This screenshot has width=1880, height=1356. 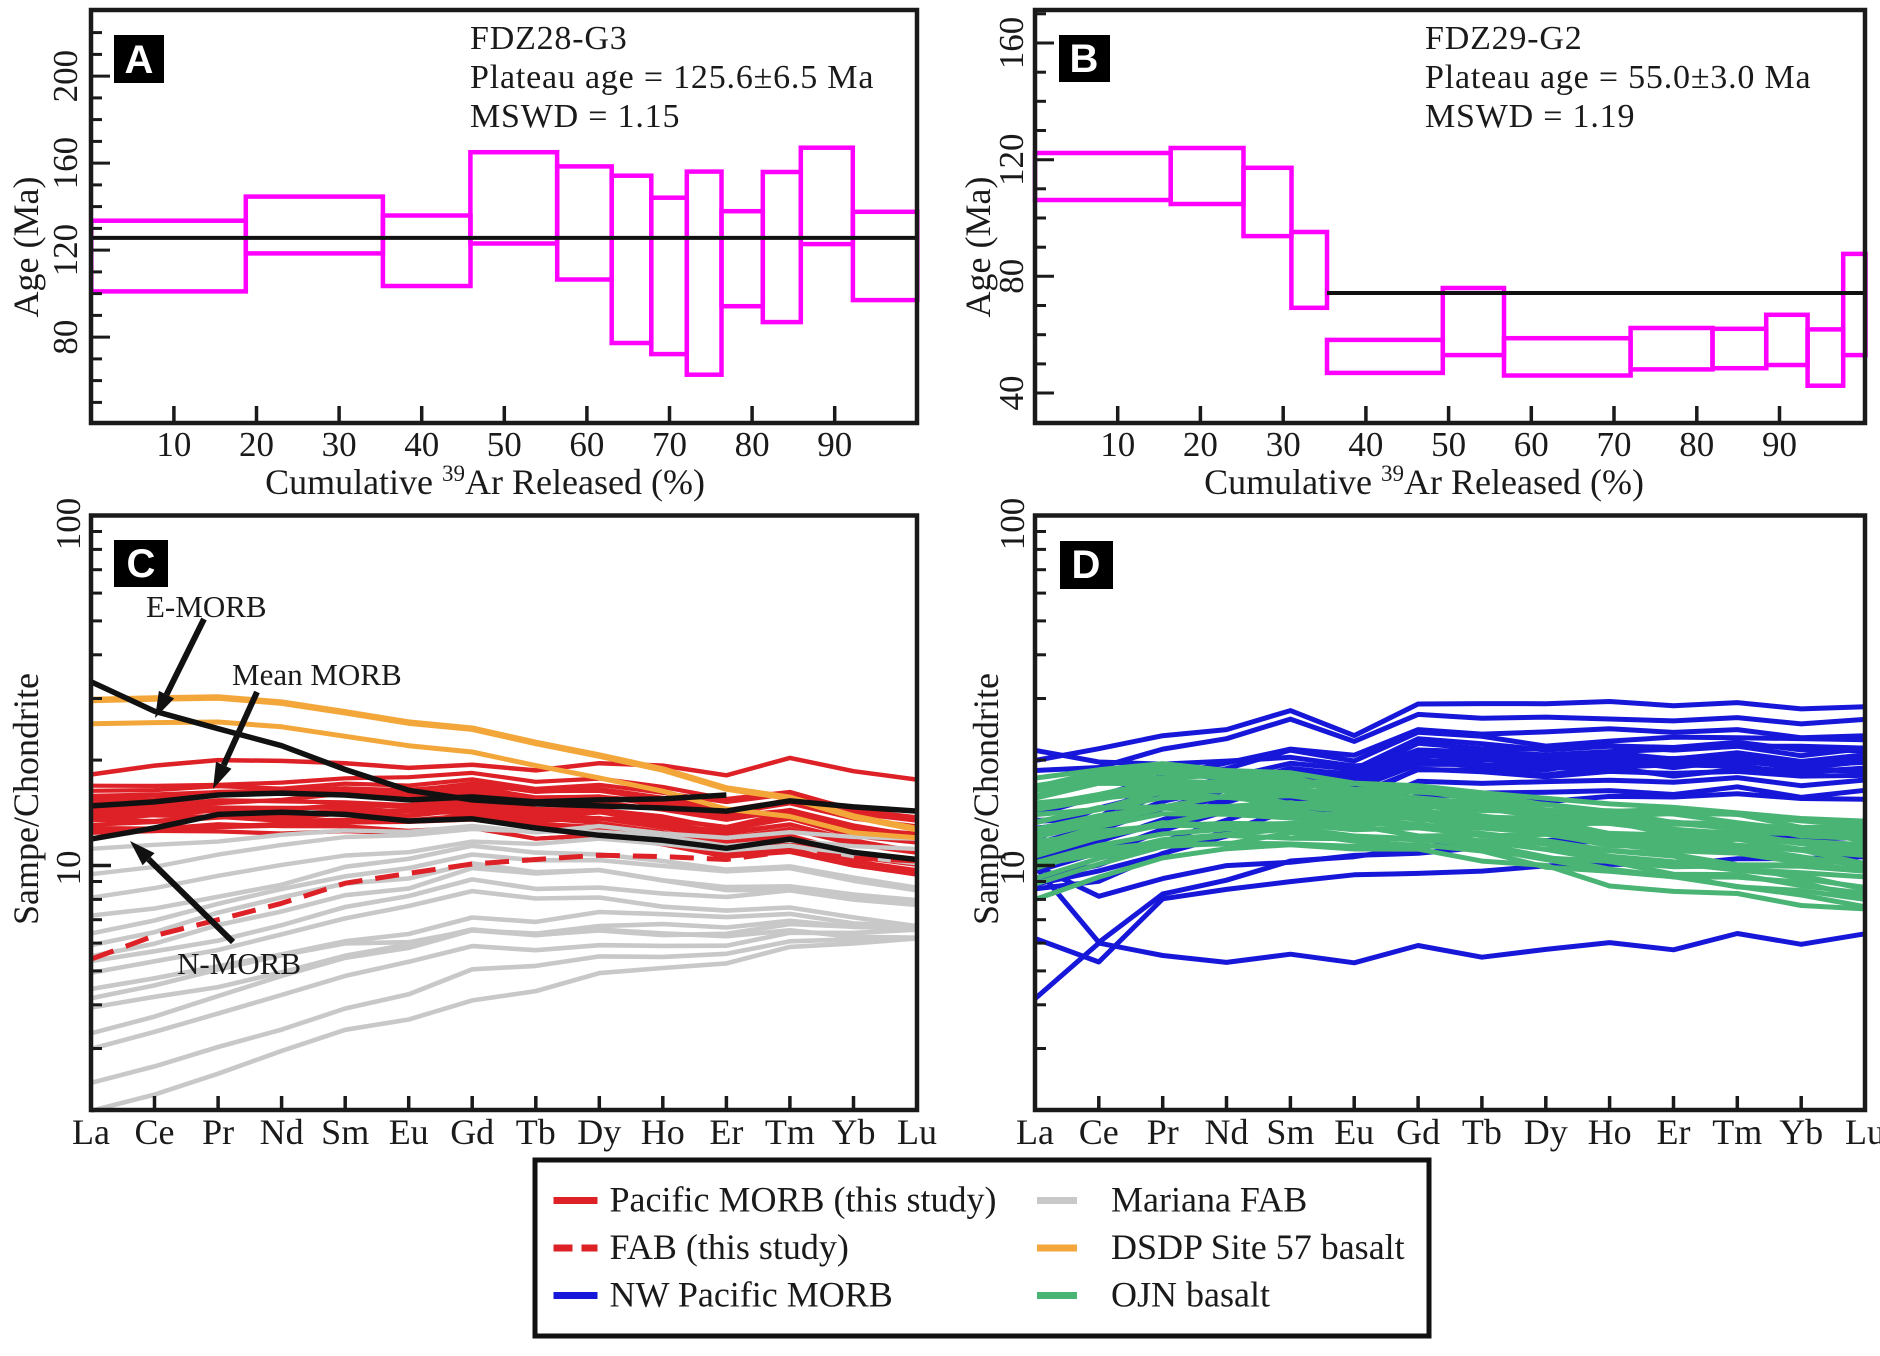 What do you see at coordinates (751, 1295) in the screenshot?
I see `svg-text: NW Pacific MORB` at bounding box center [751, 1295].